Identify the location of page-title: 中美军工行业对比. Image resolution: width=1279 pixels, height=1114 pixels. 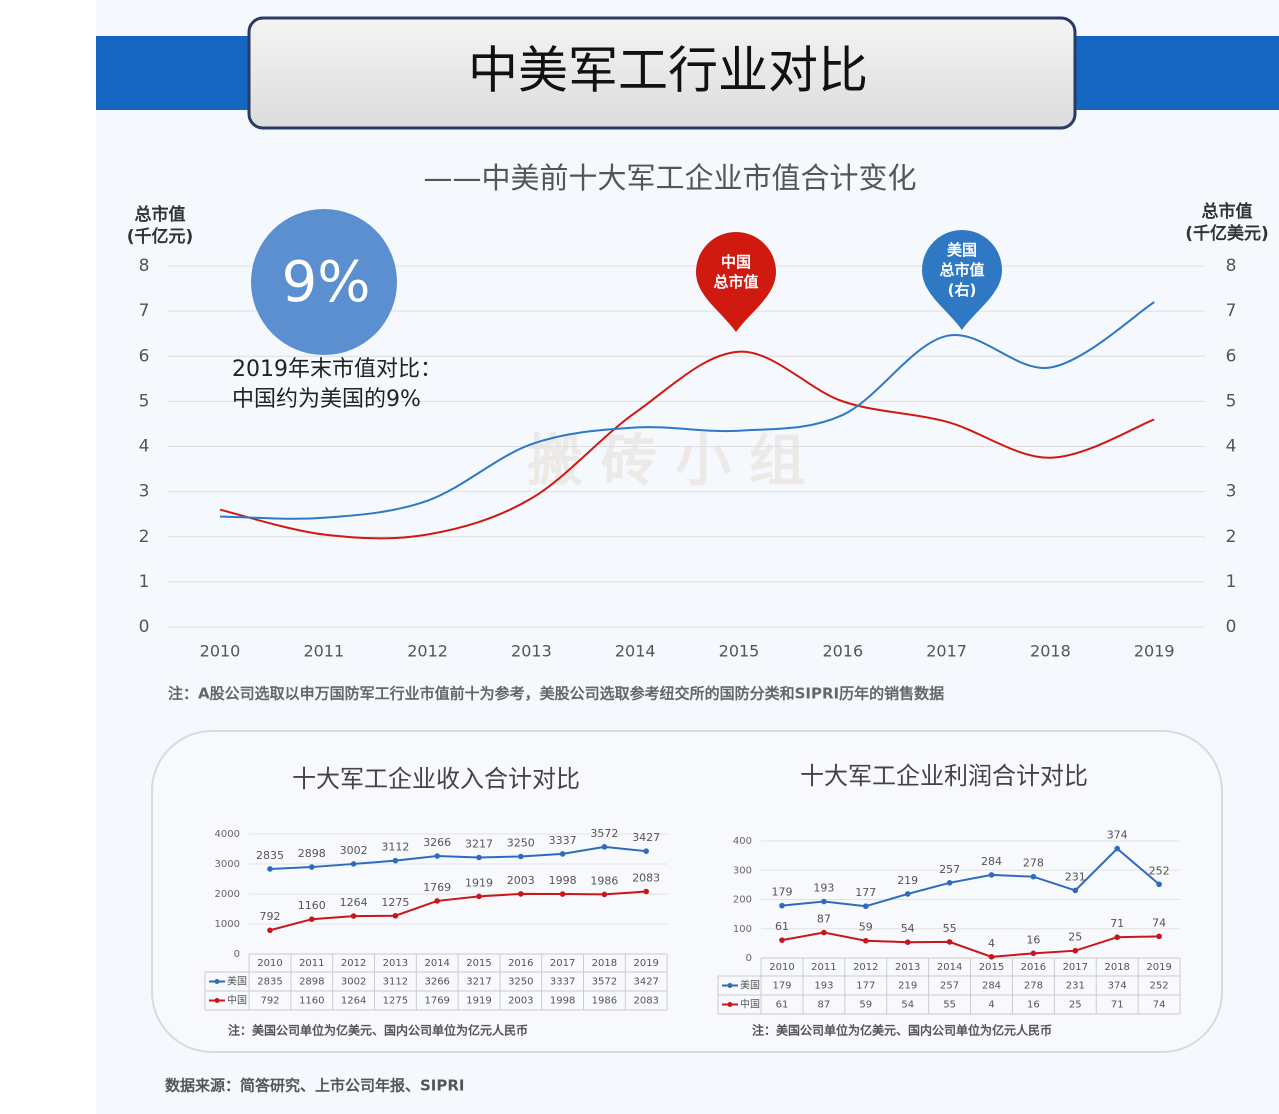
(668, 71).